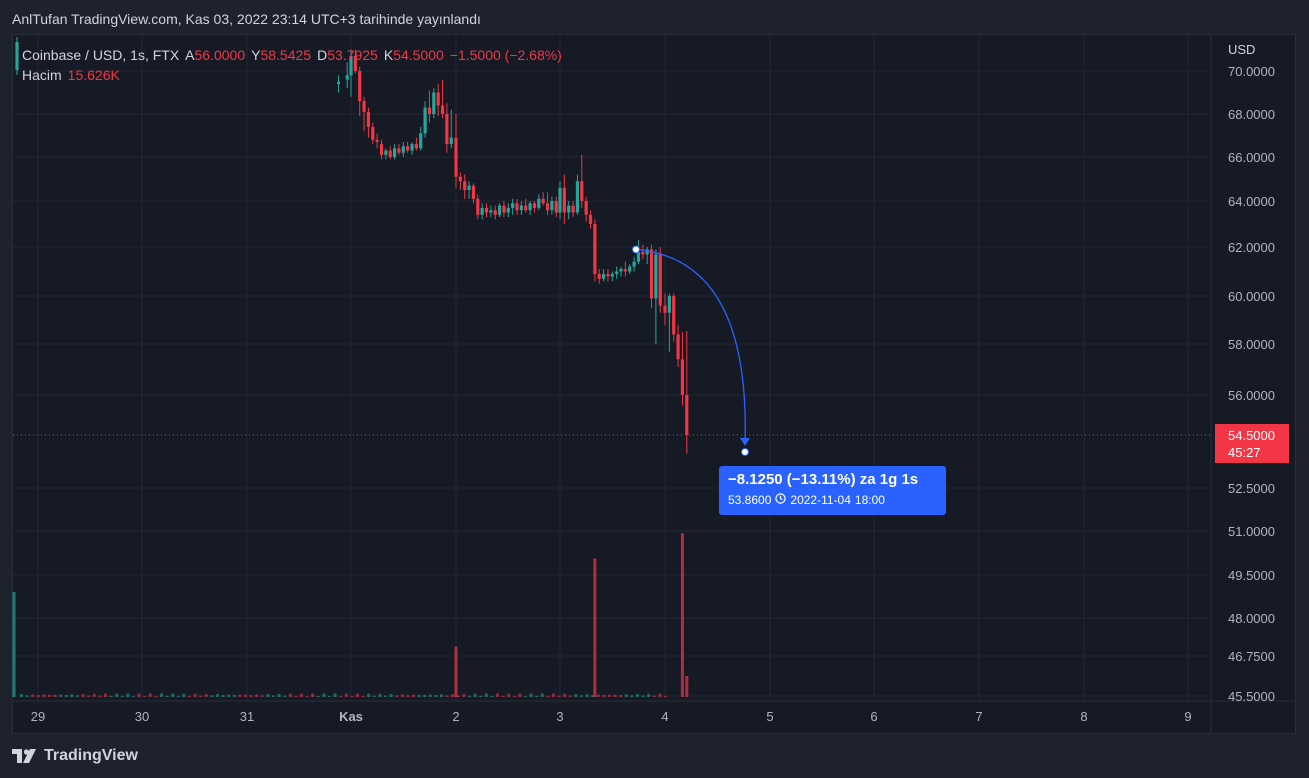  I want to click on time-tick-label: 7, so click(978, 716).